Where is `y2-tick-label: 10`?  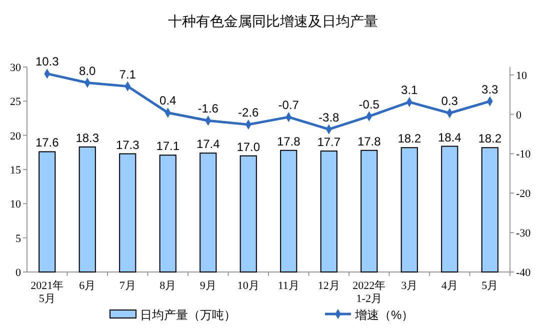 y2-tick-label: 10 is located at coordinates (522, 76).